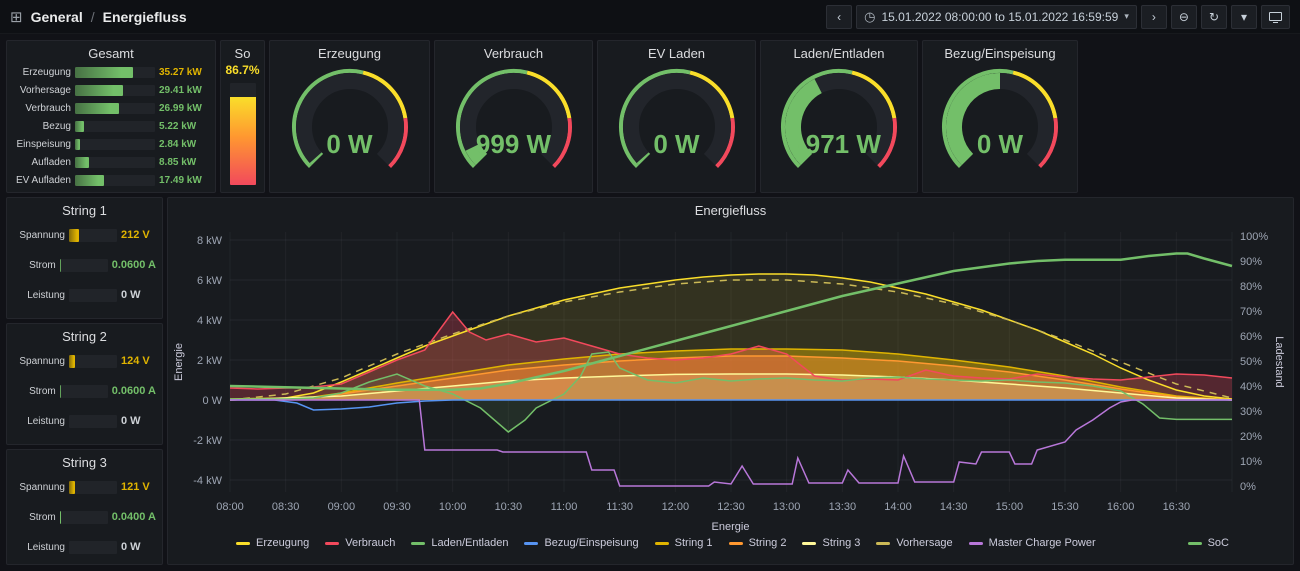 The image size is (1300, 571). What do you see at coordinates (98, 17) in the screenshot?
I see `breadcrumb: ⊞ General / Energiefluss` at bounding box center [98, 17].